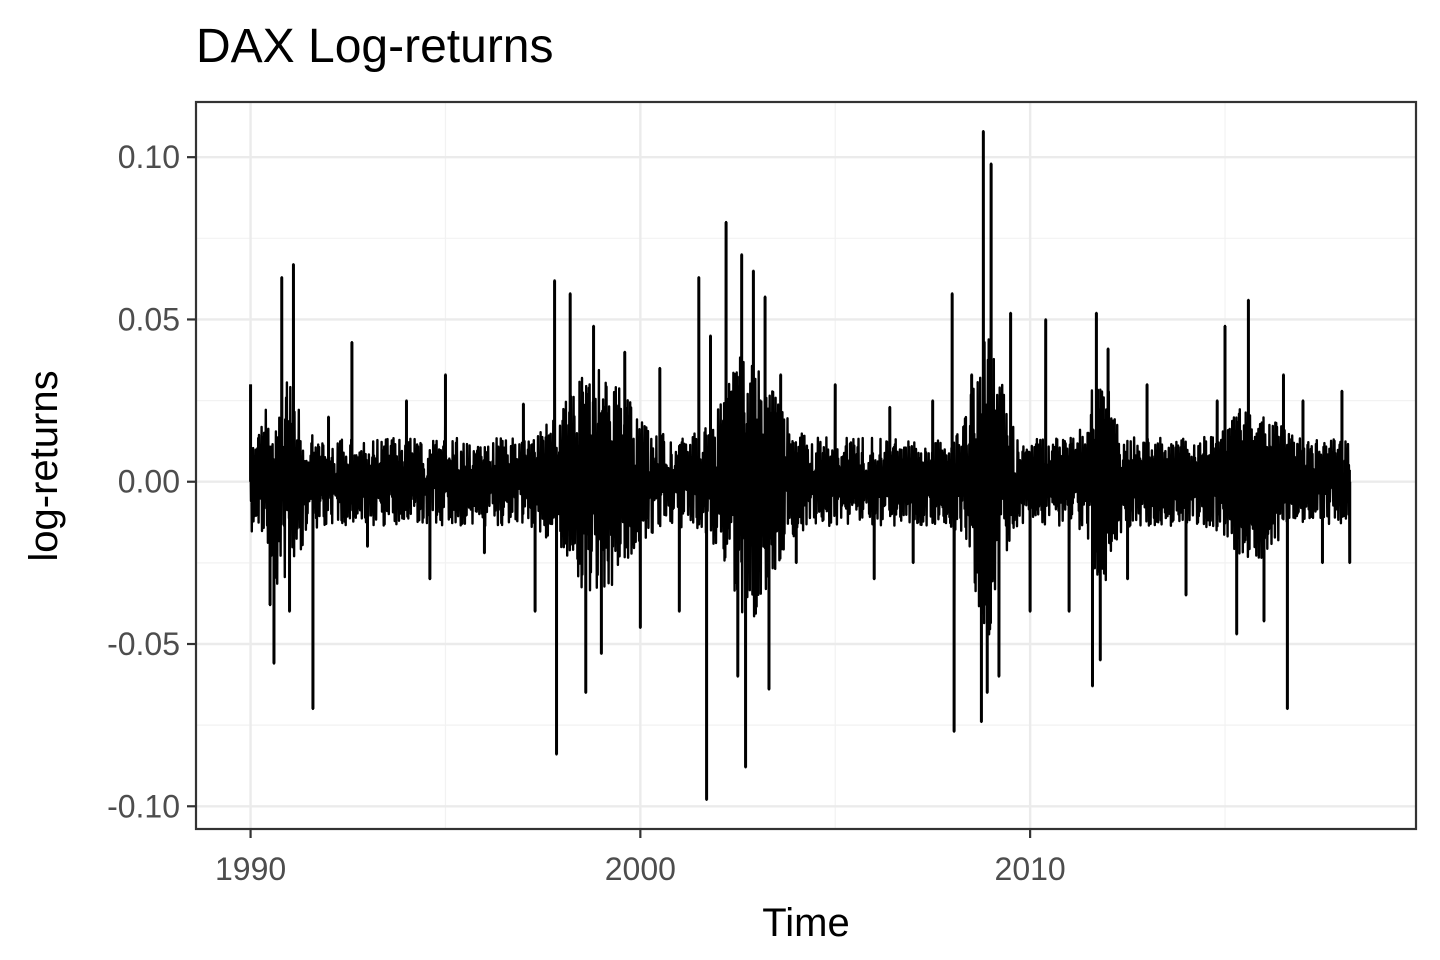  I want to click on x-axis-title: Time, so click(805, 923).